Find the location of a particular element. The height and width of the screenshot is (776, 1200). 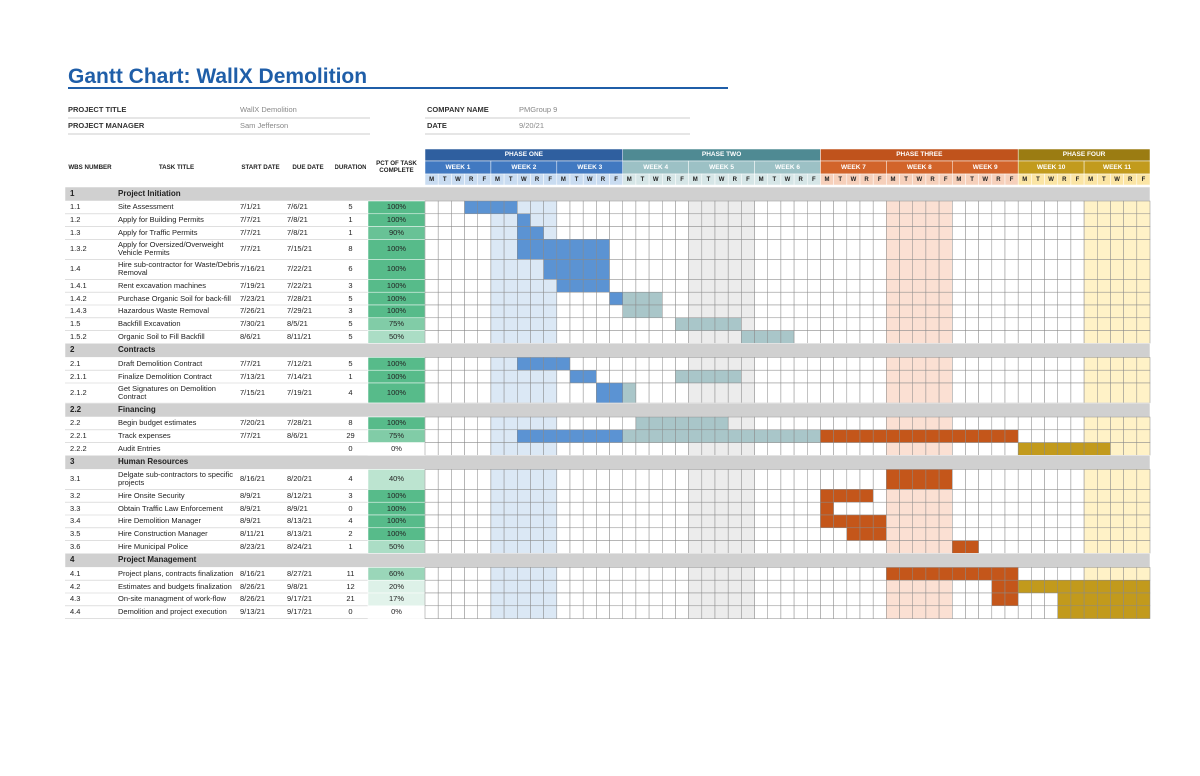

page-title: Gantt Chart: WallX Demolition is located at coordinates (218, 76).